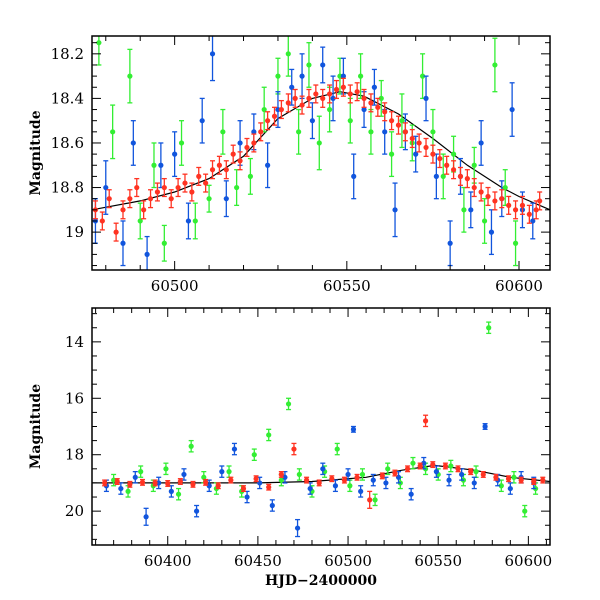 This screenshot has width=600, height=600. What do you see at coordinates (348, 561) in the screenshot?
I see `x-tick-label: 60500` at bounding box center [348, 561].